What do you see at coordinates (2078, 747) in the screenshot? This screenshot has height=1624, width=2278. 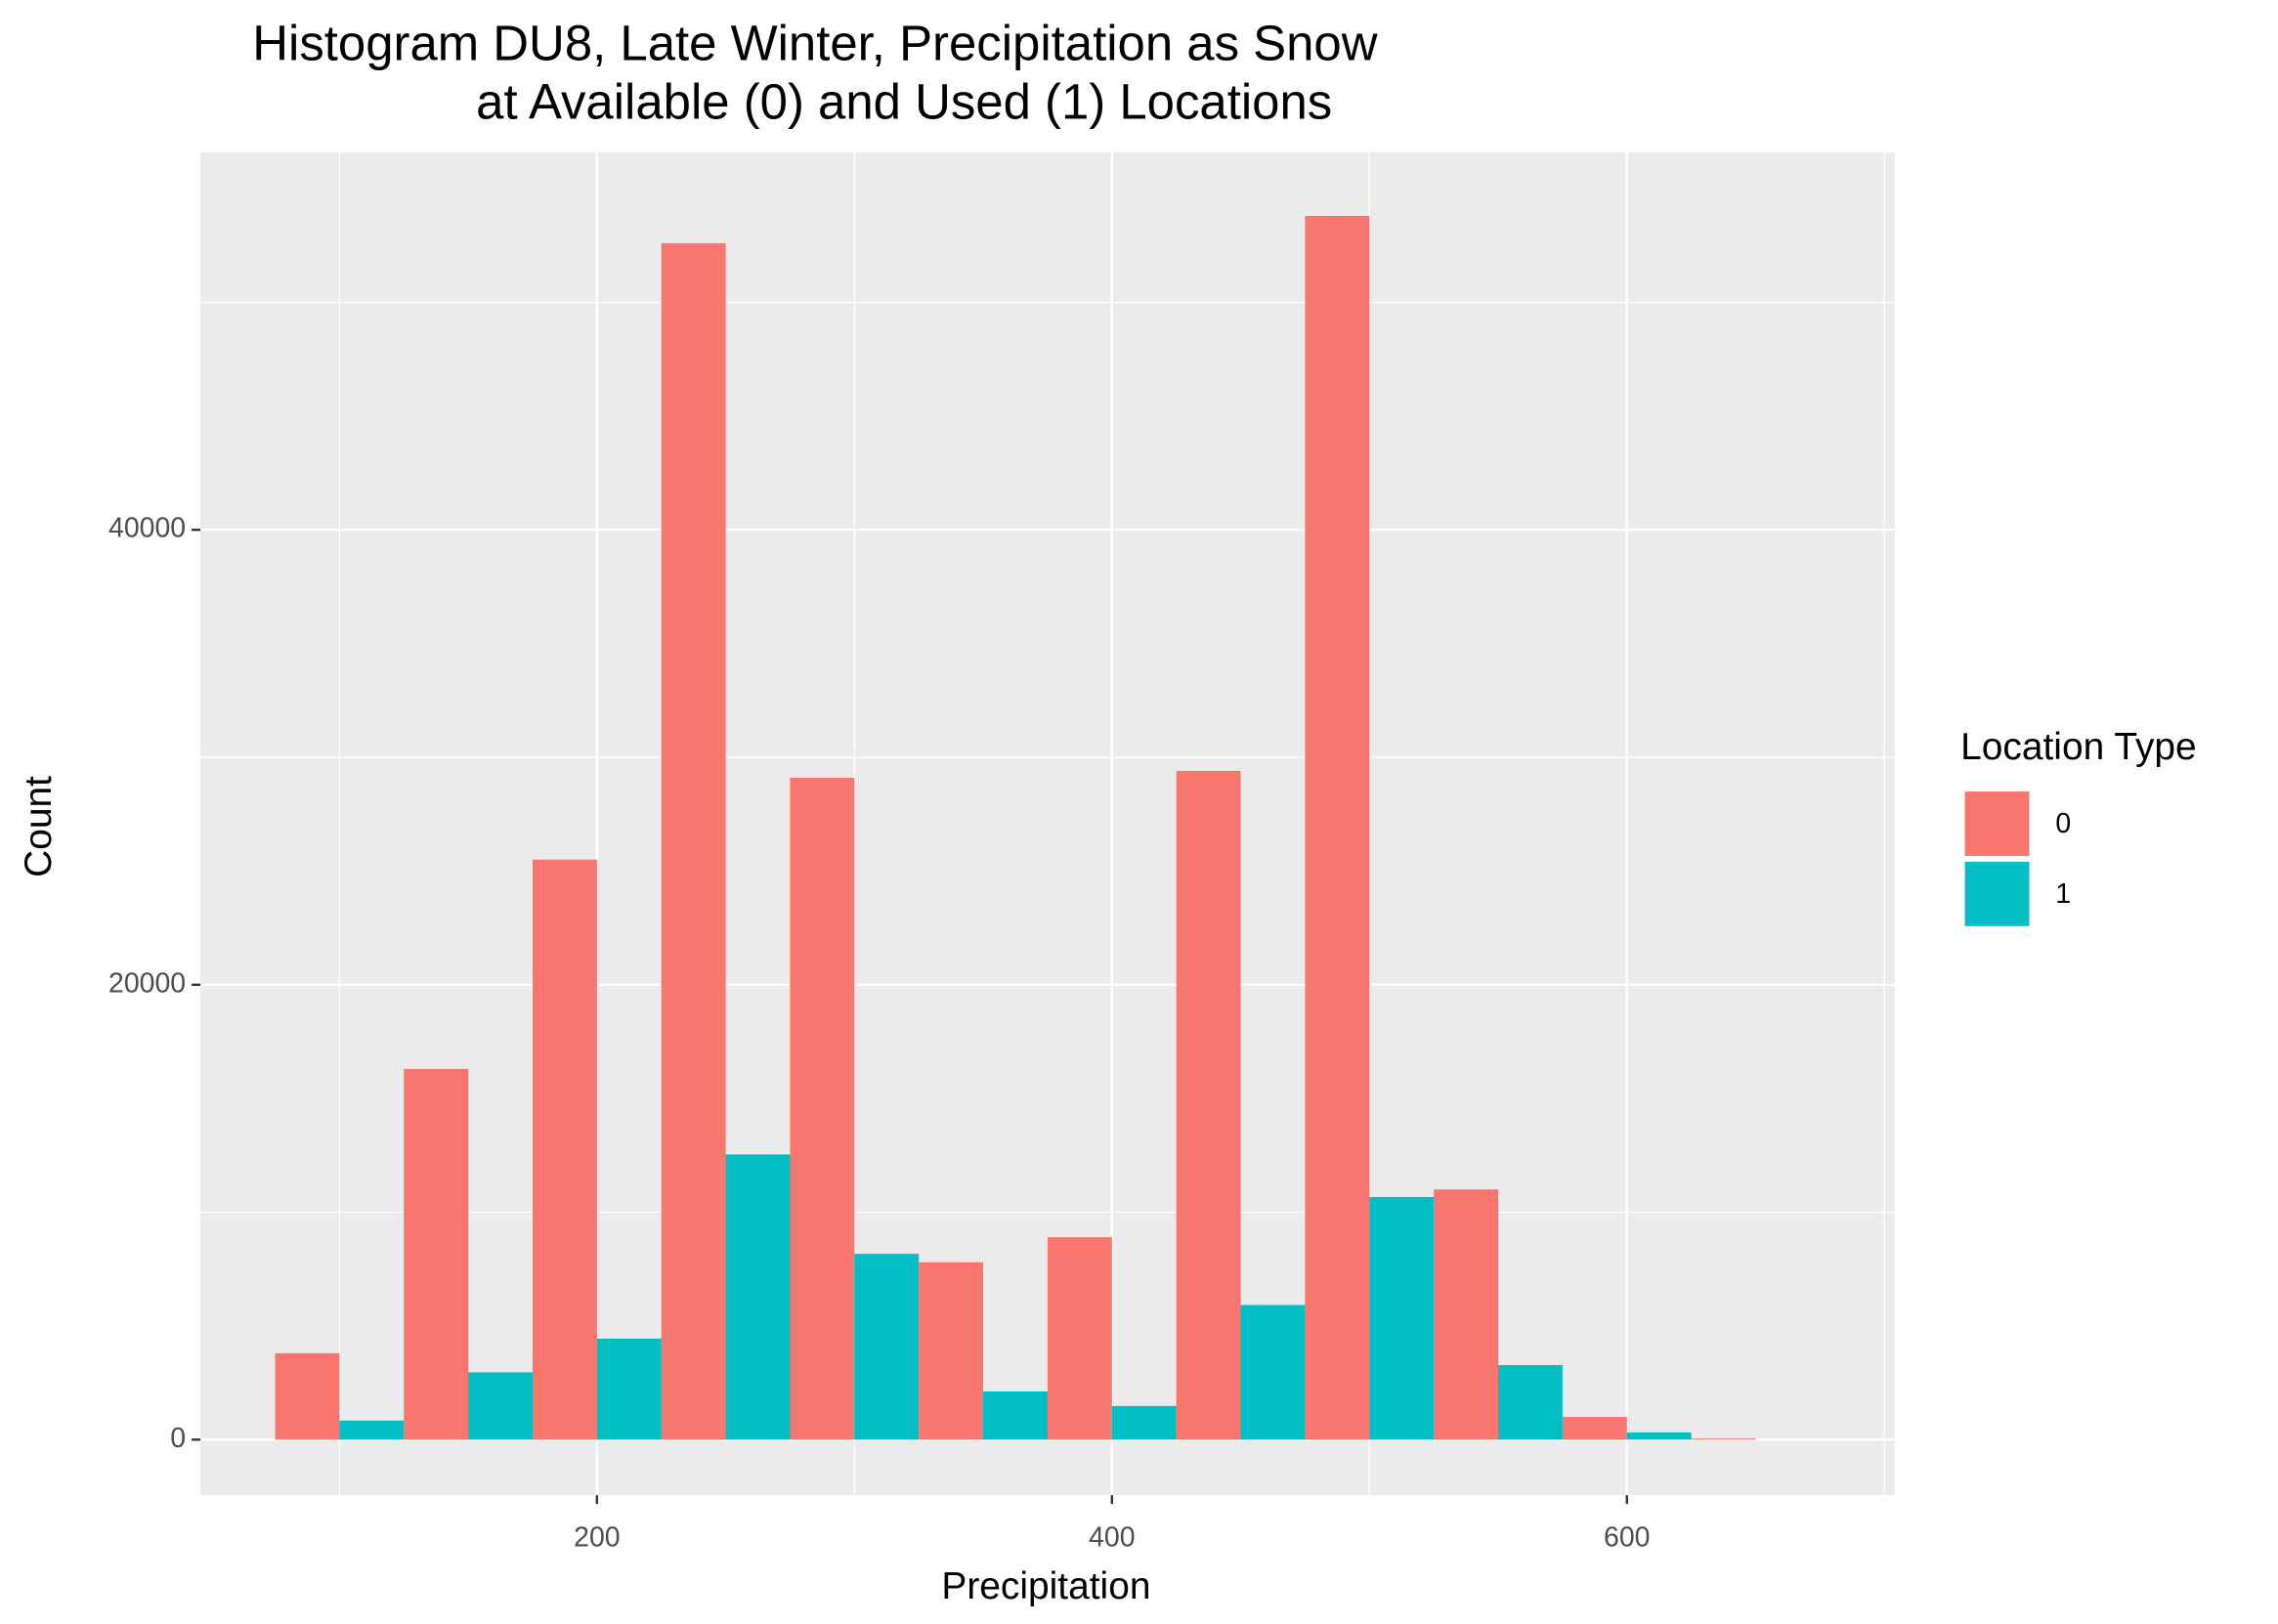 I see `legend-title: Location Type` at bounding box center [2078, 747].